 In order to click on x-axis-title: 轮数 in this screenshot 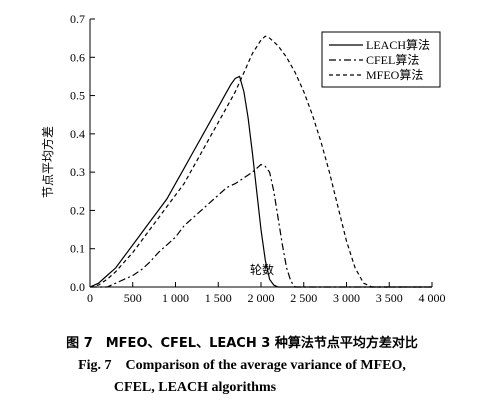, I will do `click(262, 269)`.